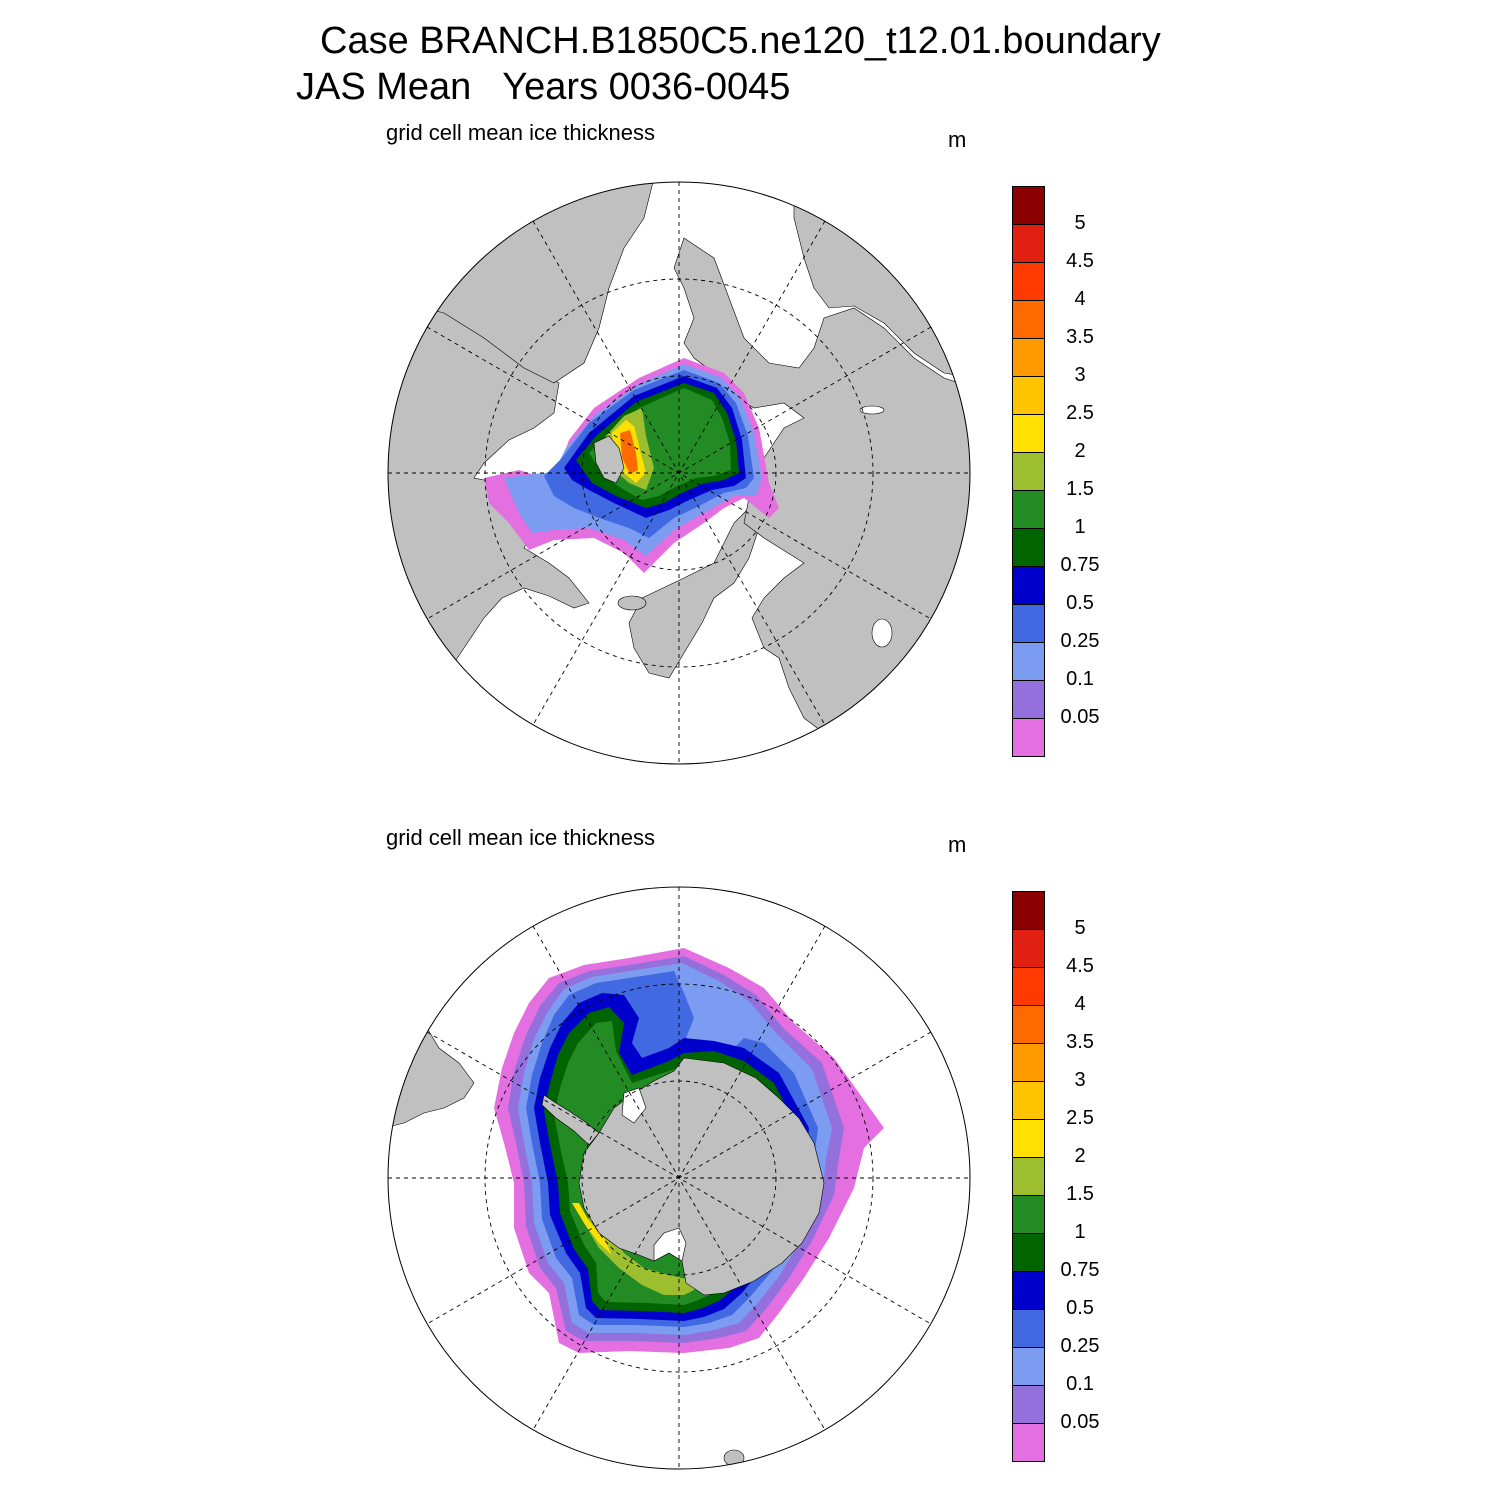 Image resolution: width=1500 pixels, height=1500 pixels. I want to click on north-colorbar-label: 2, so click(1080, 451).